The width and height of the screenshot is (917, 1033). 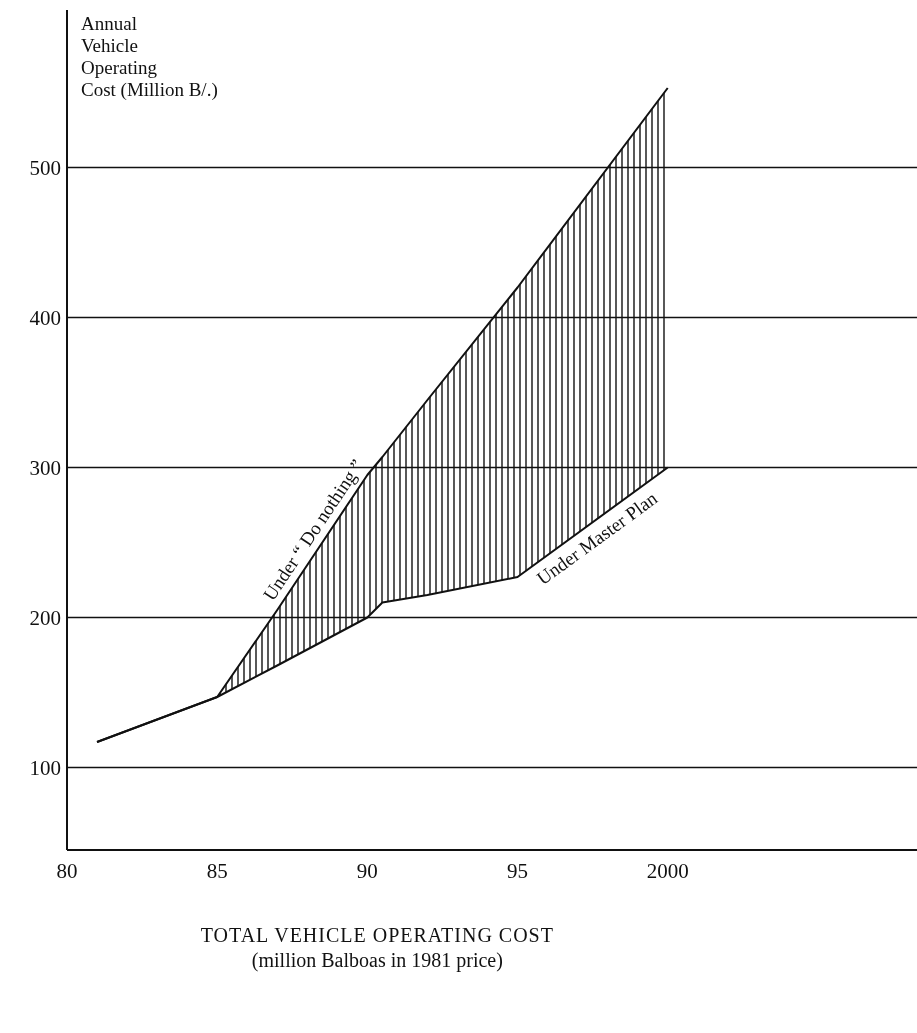 I want to click on x-tick-label: 95, so click(x=518, y=871).